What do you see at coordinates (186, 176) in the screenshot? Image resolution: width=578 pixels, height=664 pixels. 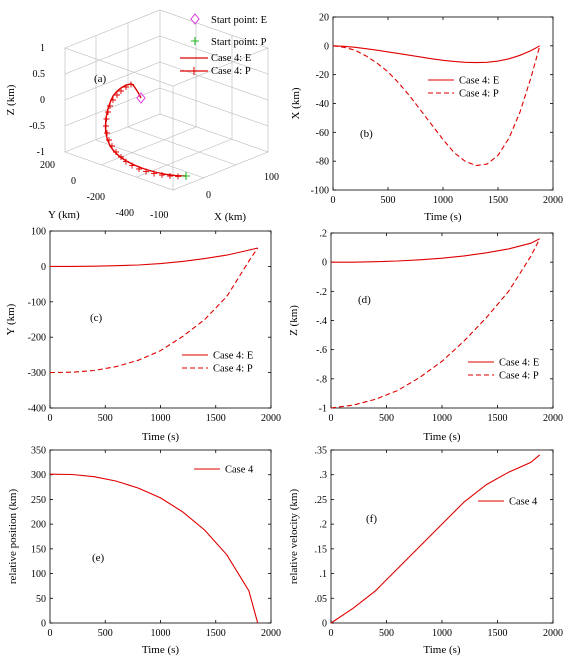 I see `start-point-P-marker` at bounding box center [186, 176].